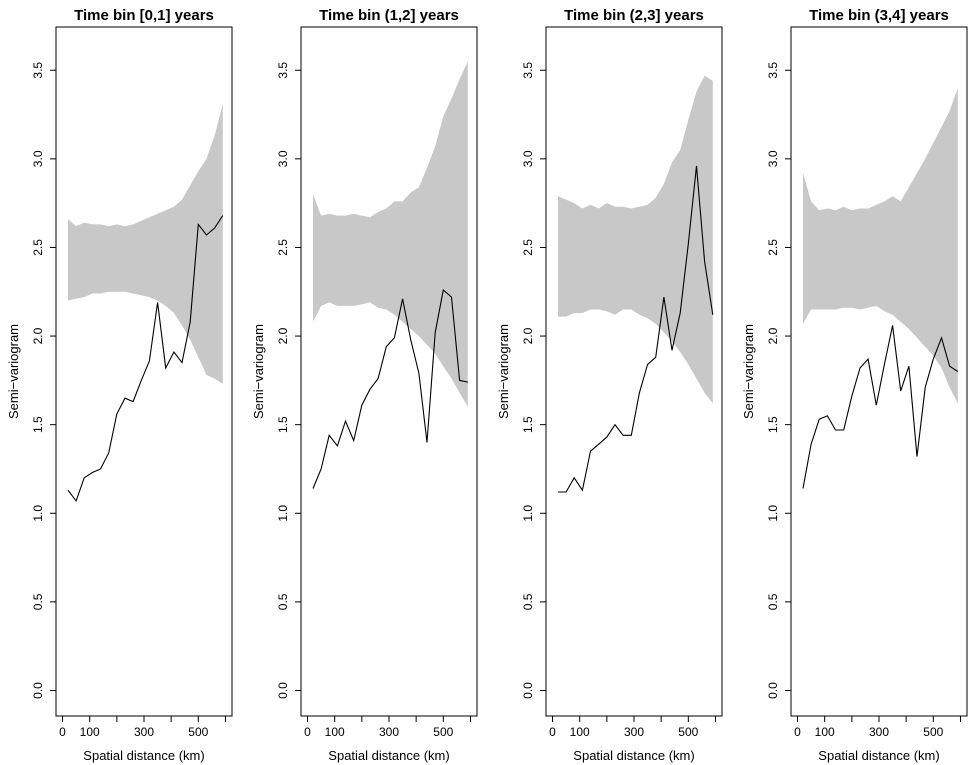 The width and height of the screenshot is (971, 765). What do you see at coordinates (389, 15) in the screenshot?
I see `panel-title: Time bin (1,2] years` at bounding box center [389, 15].